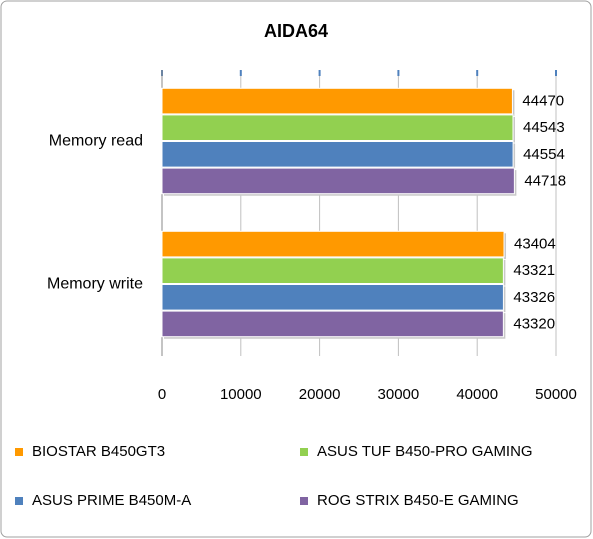 The width and height of the screenshot is (593, 539). What do you see at coordinates (241, 394) in the screenshot?
I see `x-tick-label: 10000` at bounding box center [241, 394].